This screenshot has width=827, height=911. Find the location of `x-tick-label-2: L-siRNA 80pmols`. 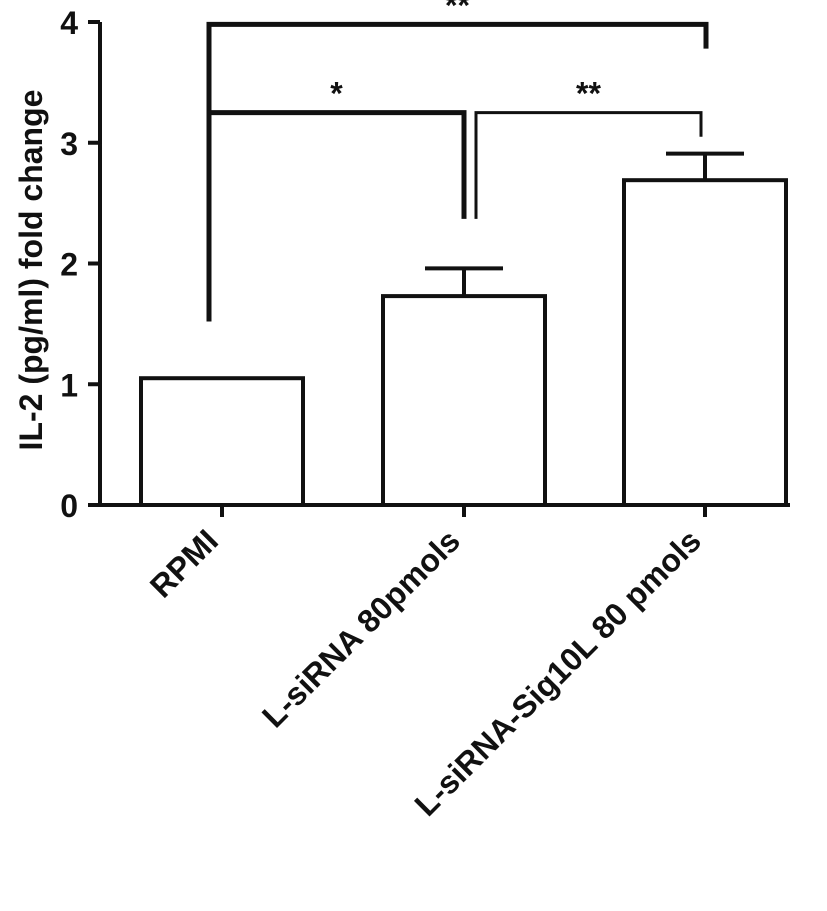

x-tick-label-2: L-siRNA 80pmols is located at coordinates (361, 628).